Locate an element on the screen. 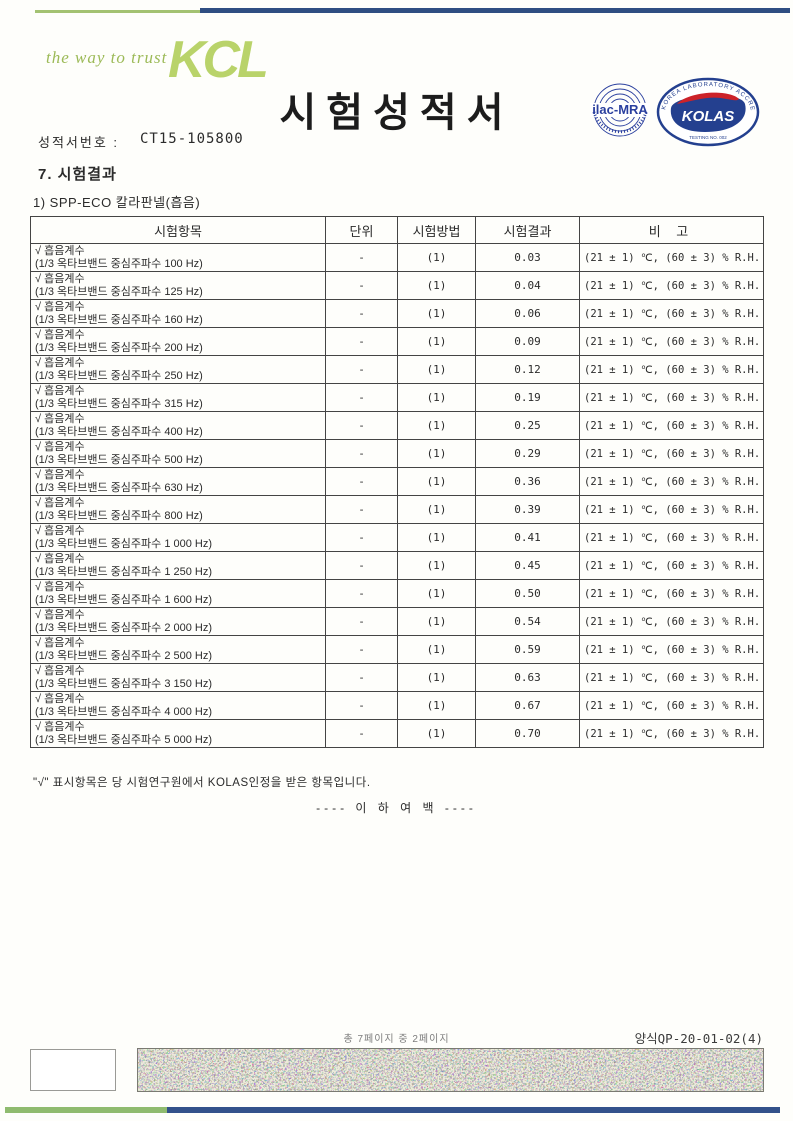  item-cell: √ 흡음계수 (1/3 옥타브밴드 중심주파수 1 000 Hz) is located at coordinates (178, 537).